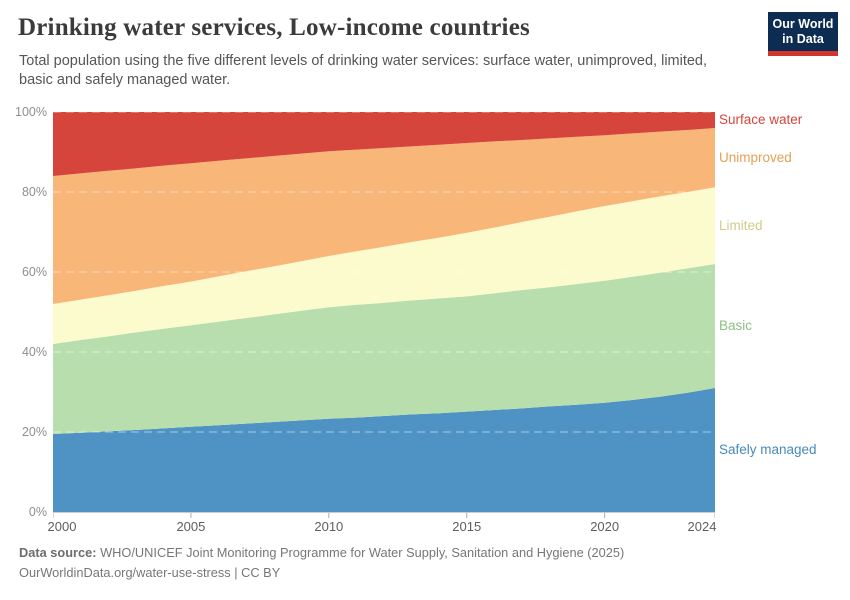 Image resolution: width=850 pixels, height=600 pixels. What do you see at coordinates (803, 53) in the screenshot?
I see `owid-logo-stripe` at bounding box center [803, 53].